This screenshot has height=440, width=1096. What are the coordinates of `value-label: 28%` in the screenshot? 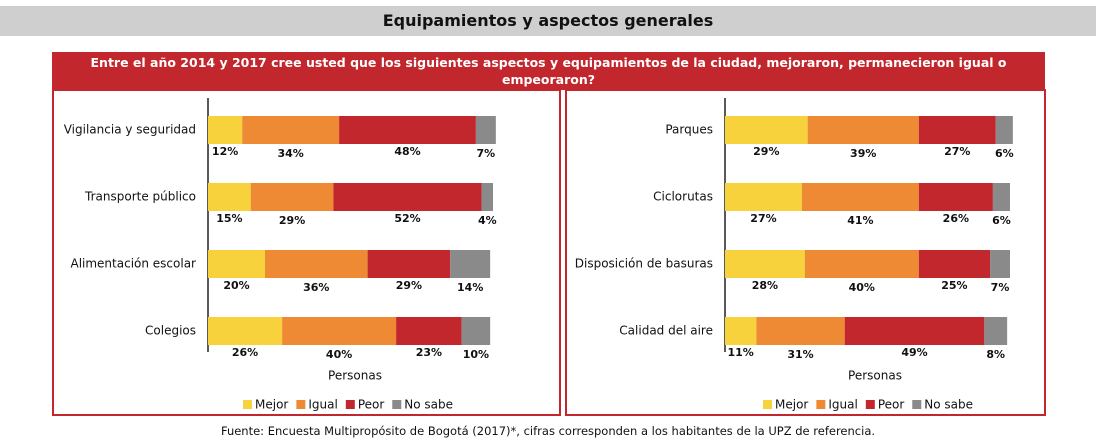 It's located at (765, 285).